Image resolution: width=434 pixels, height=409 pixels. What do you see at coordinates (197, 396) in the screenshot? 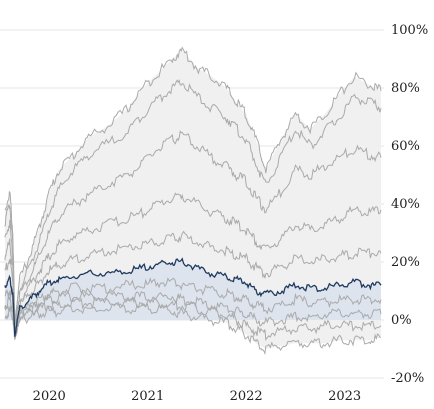
I see `x-axis: 2020 2021 2022 2023` at bounding box center [197, 396].